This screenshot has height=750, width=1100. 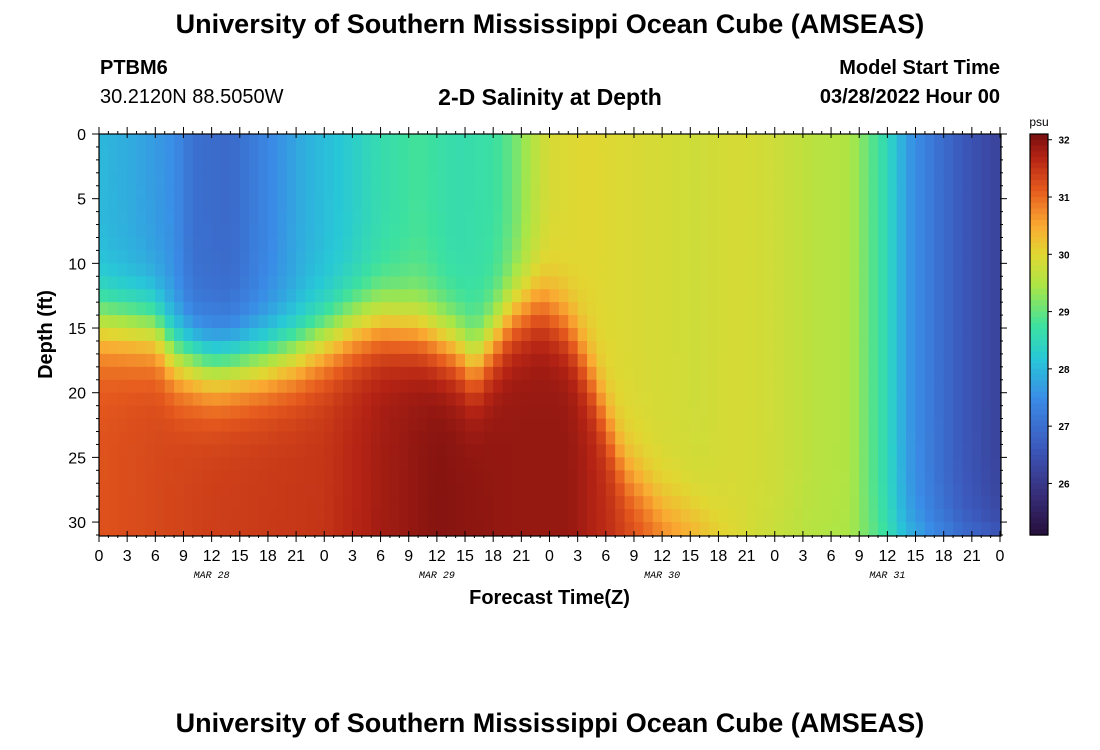 What do you see at coordinates (944, 556) in the screenshot?
I see `x-tick-label: 18` at bounding box center [944, 556].